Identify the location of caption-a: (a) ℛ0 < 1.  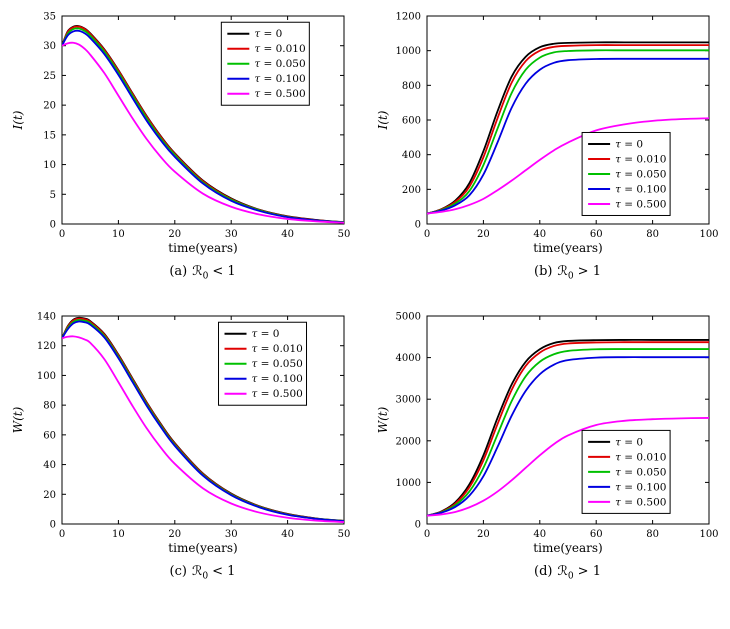
(203, 273).